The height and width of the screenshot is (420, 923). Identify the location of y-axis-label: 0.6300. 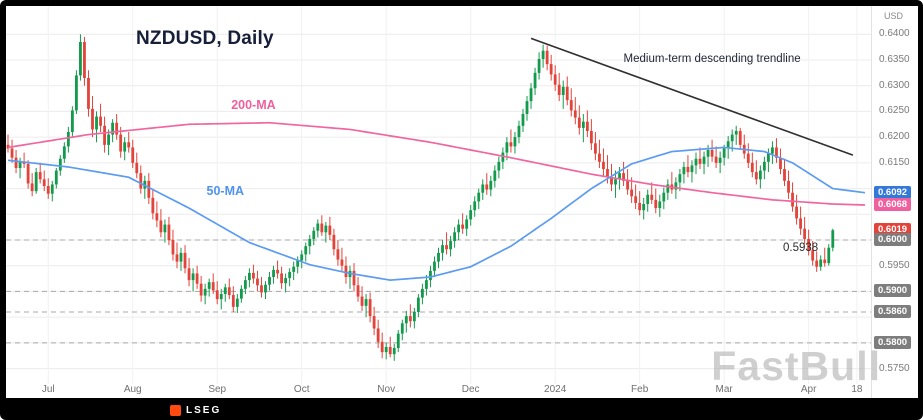
(894, 85).